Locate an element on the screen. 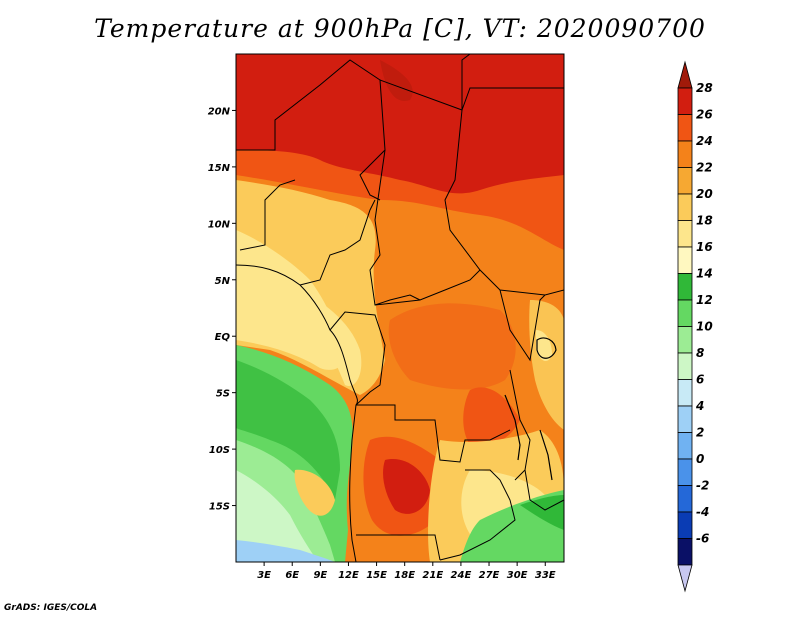  colorbar-bottom-arrow is located at coordinates (685, 578).